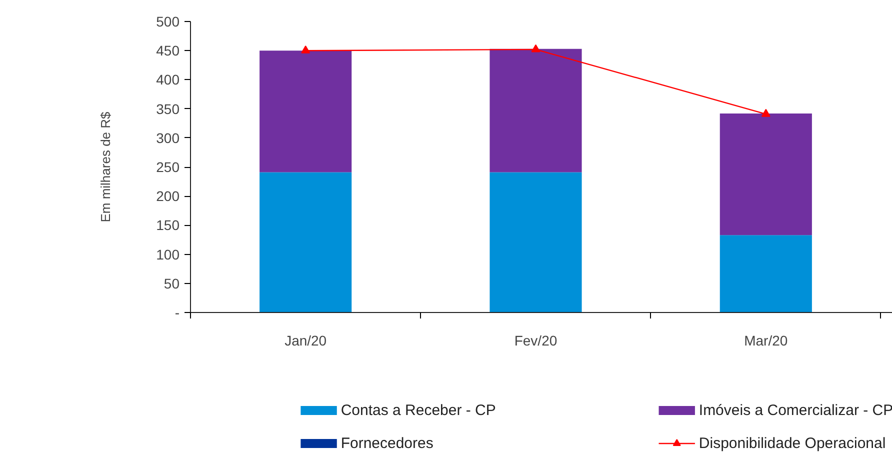 This screenshot has width=892, height=452. Describe the element at coordinates (766, 340) in the screenshot. I see `x-tick-label: Mar/20` at that location.